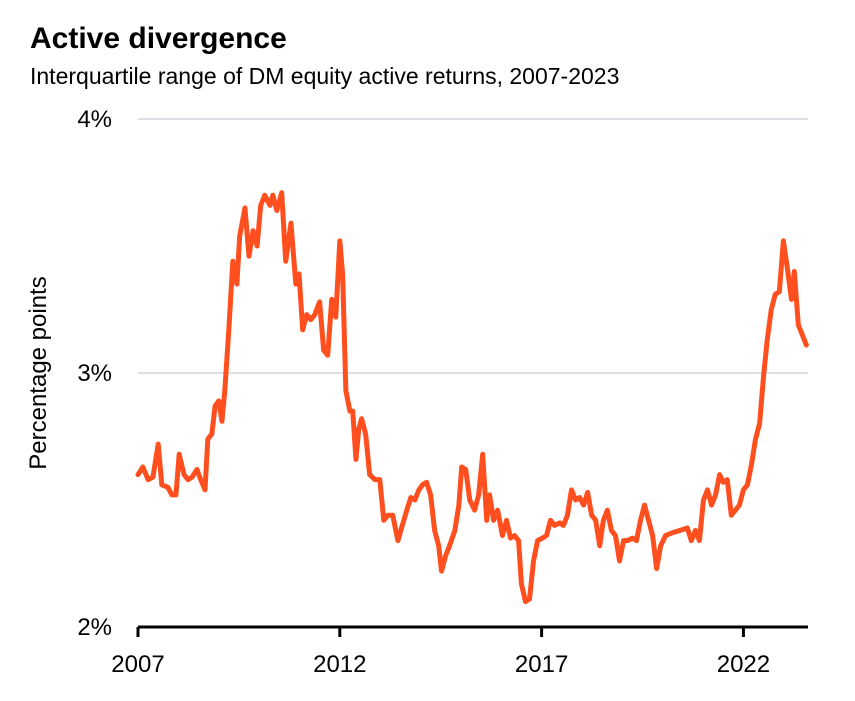 This screenshot has height=701, width=855. What do you see at coordinates (94, 119) in the screenshot?
I see `y-tick-label: 4%` at bounding box center [94, 119].